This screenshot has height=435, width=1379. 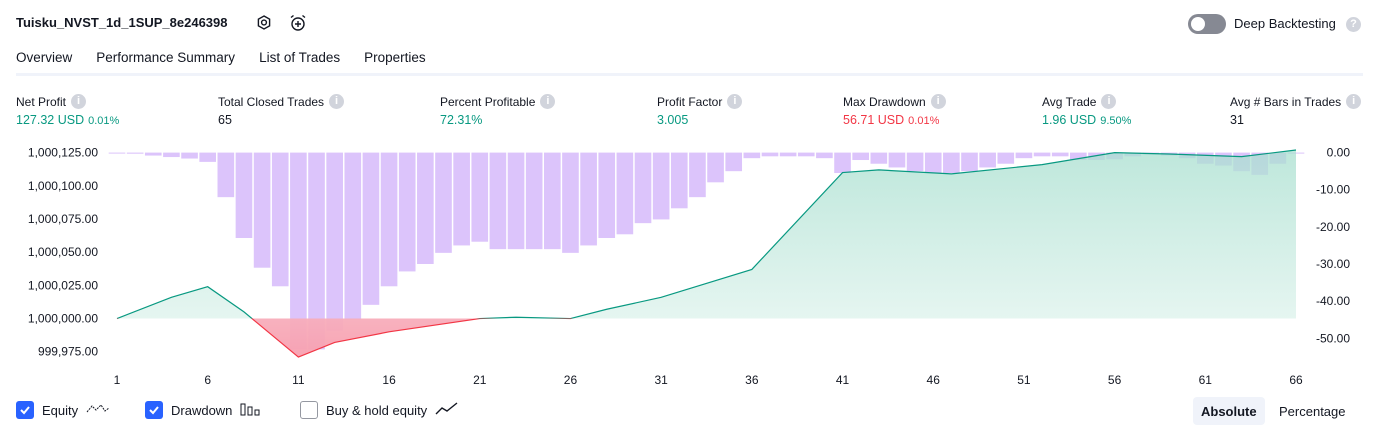 I want to click on alarm-clock-add-icon, so click(x=298, y=23).